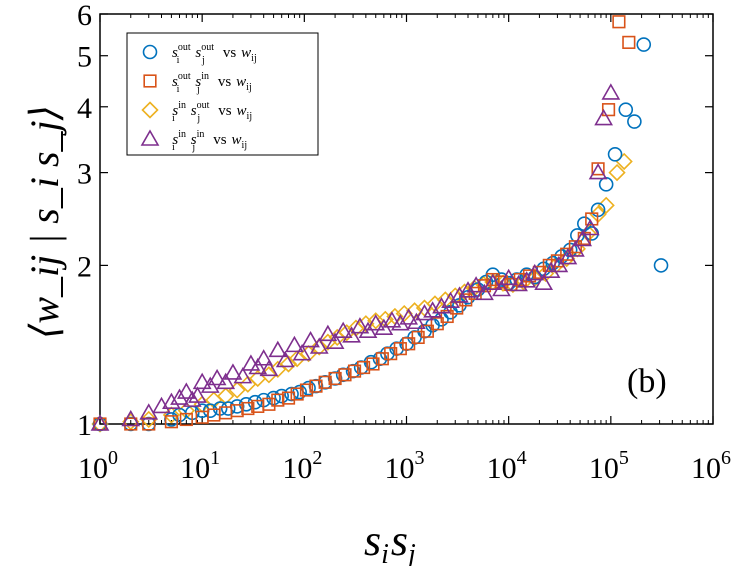  Describe the element at coordinates (150, 81) in the screenshot. I see `legend-marker-square` at that location.